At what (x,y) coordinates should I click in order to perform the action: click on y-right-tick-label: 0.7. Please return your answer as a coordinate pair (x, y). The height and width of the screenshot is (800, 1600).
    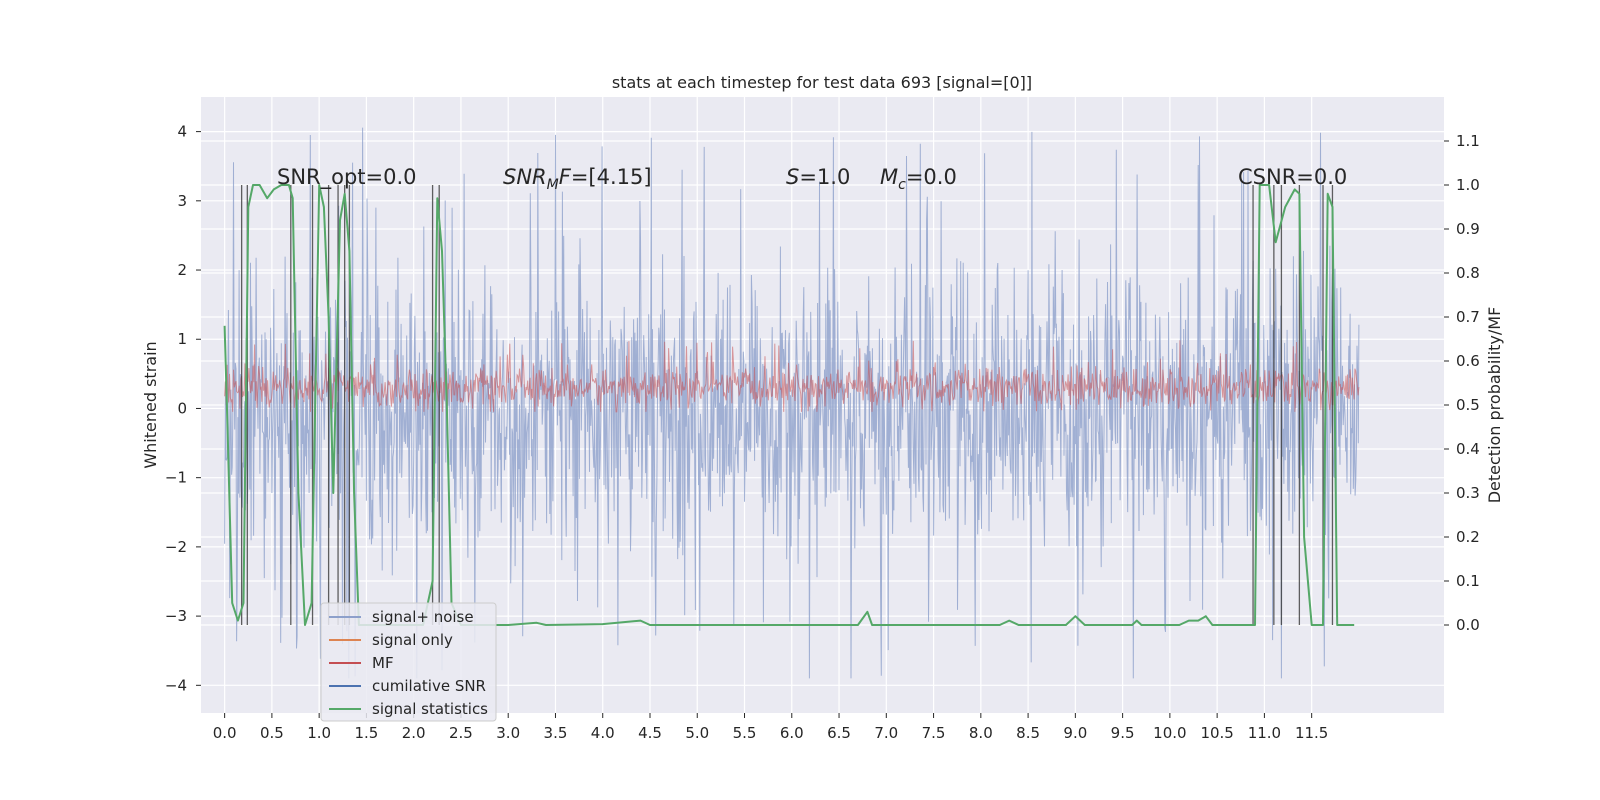
    Looking at the image, I should click on (1468, 317).